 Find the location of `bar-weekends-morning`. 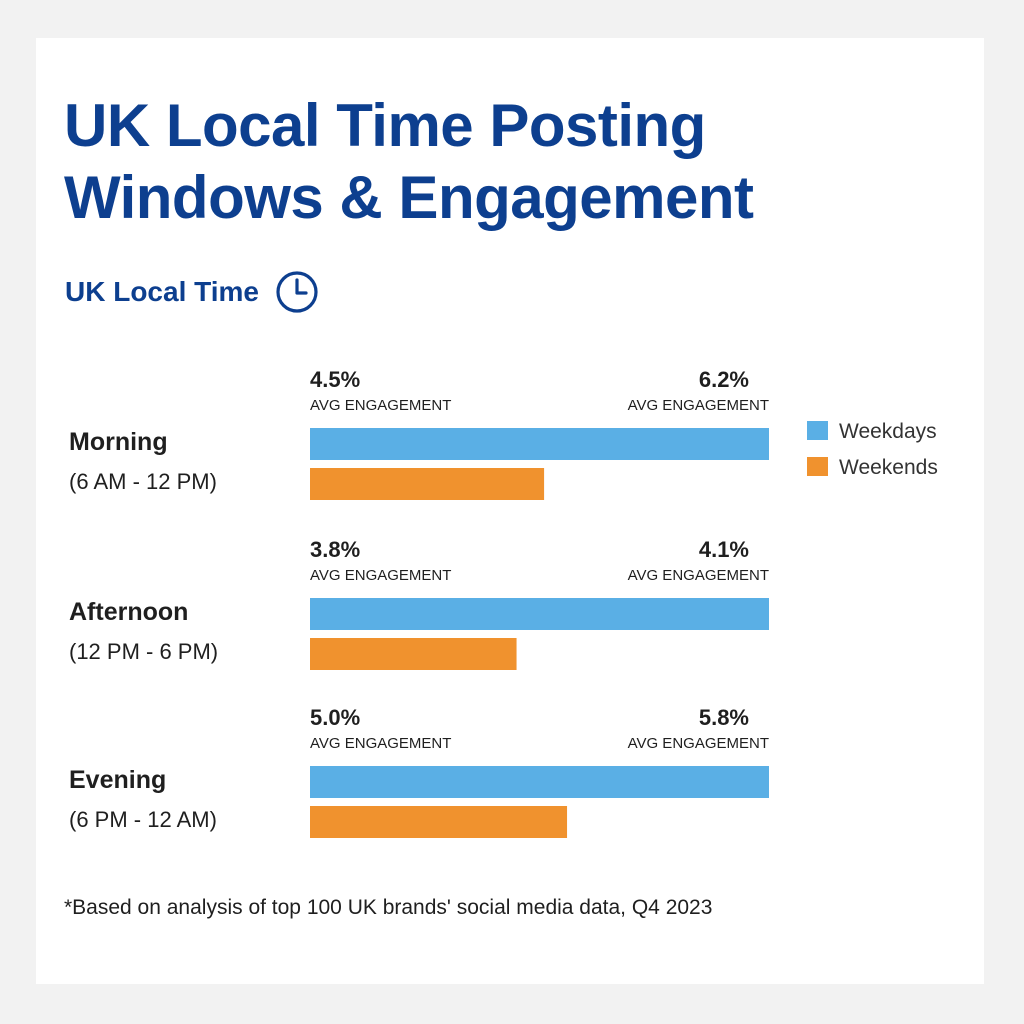

bar-weekends-morning is located at coordinates (427, 484).